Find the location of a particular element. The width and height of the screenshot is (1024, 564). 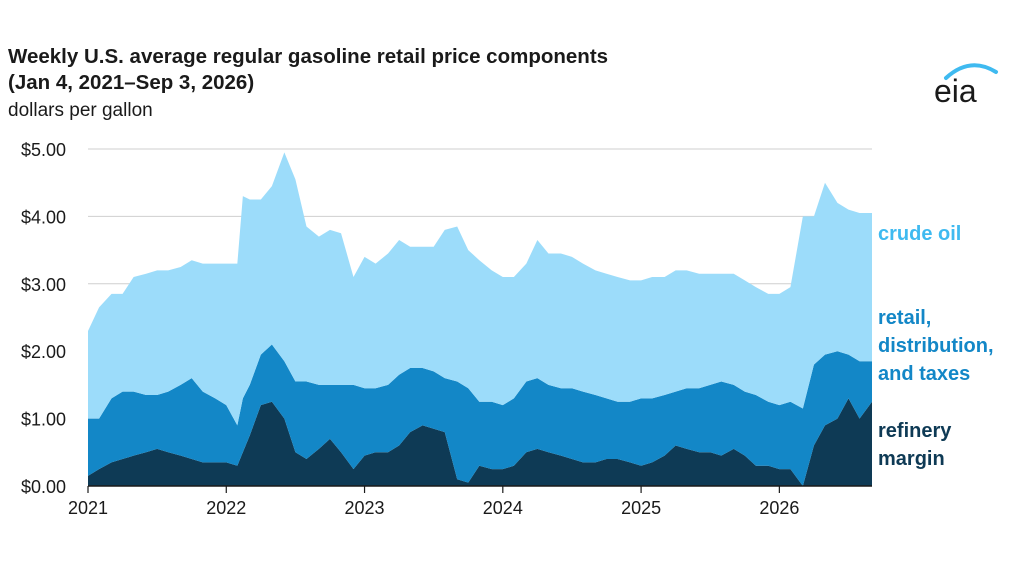

series-label-refinery-margin: refinery margin is located at coordinates (933, 445).